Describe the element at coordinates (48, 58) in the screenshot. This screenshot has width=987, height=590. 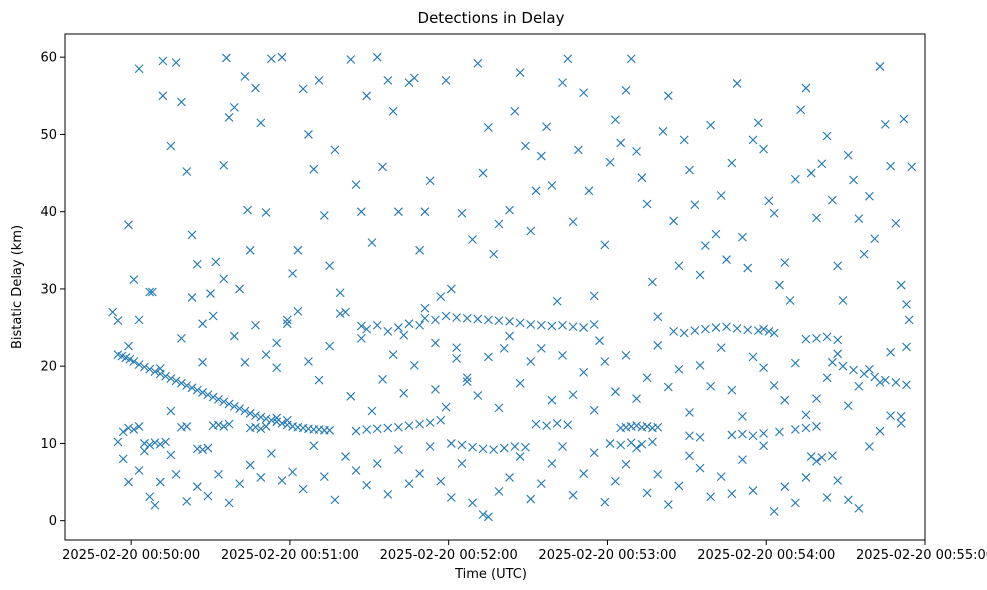
I see `y-tick-label: 60` at that location.